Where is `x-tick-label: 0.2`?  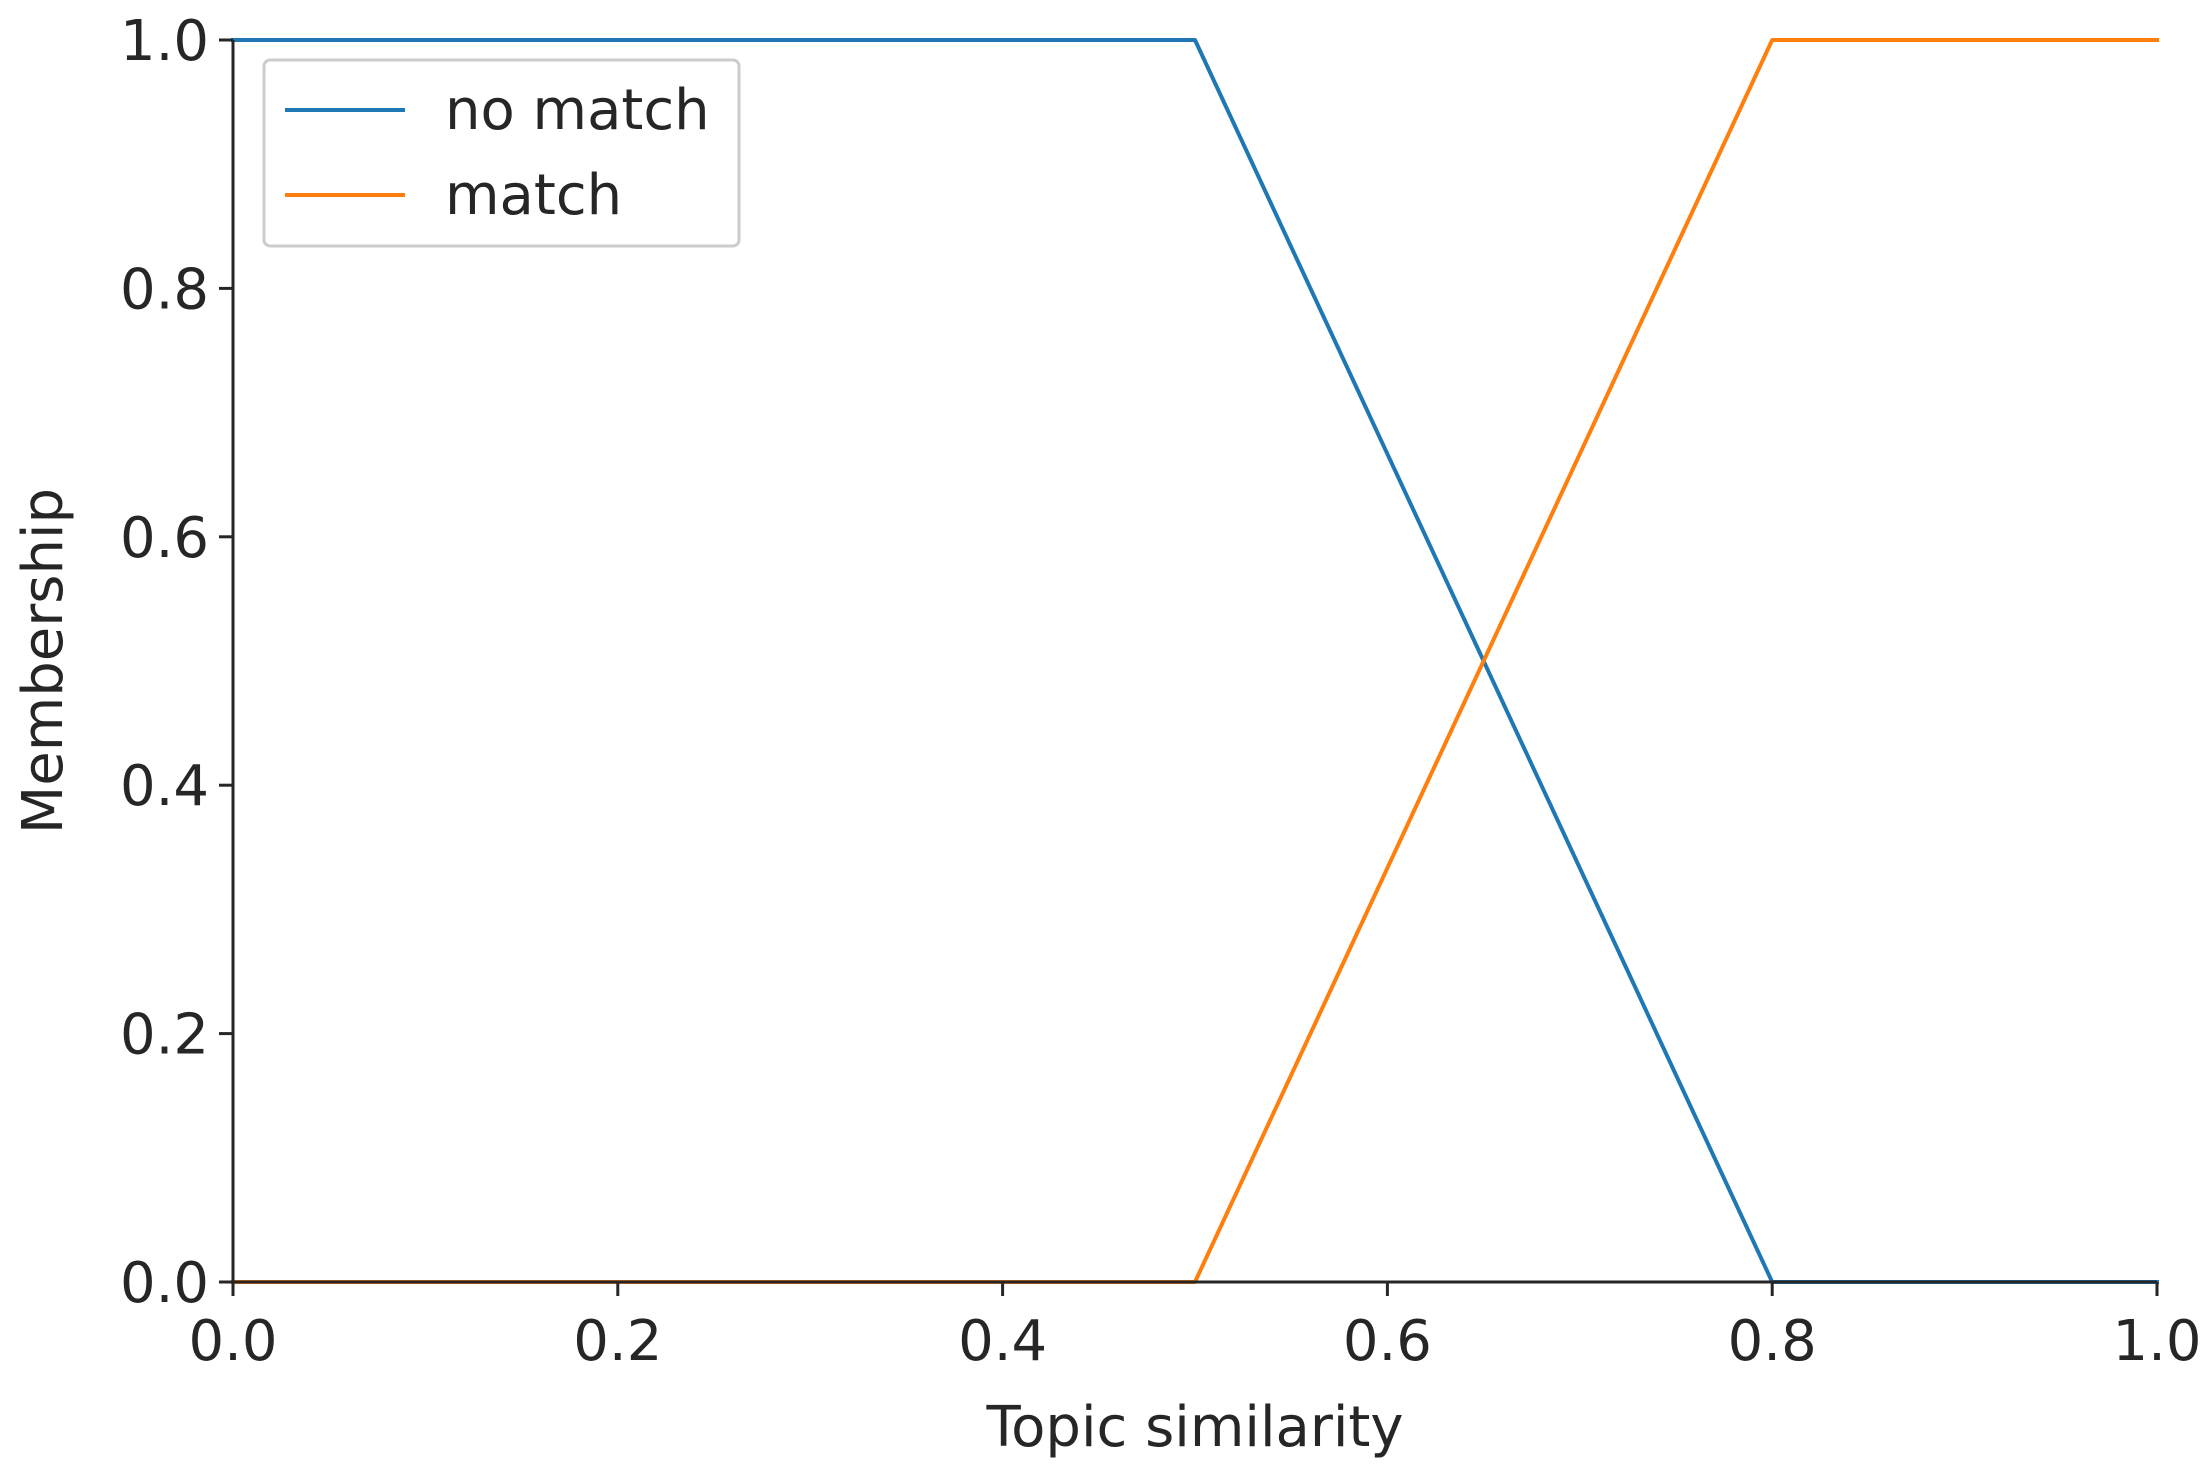 x-tick-label: 0.2 is located at coordinates (617, 1341).